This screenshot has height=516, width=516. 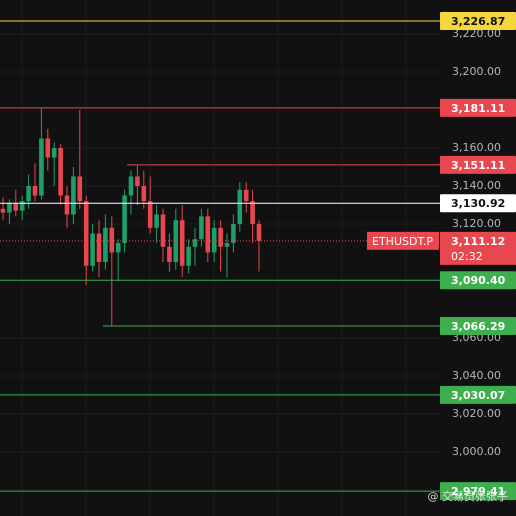 I want to click on level-label: 3,066.29, so click(x=478, y=326).